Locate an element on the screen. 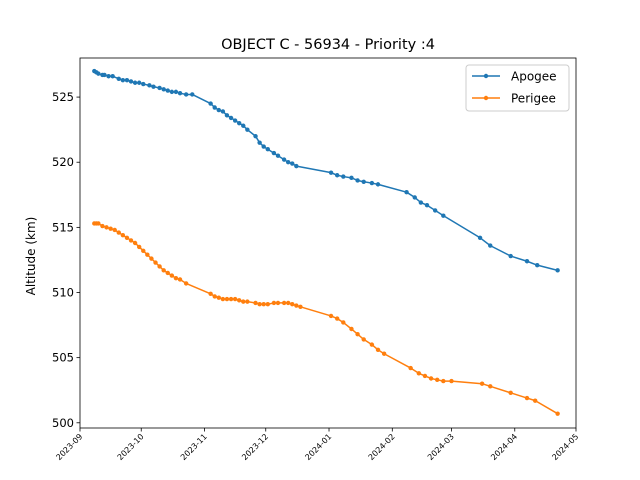 The width and height of the screenshot is (640, 480). legend-label-apogee: Apogee is located at coordinates (534, 77).